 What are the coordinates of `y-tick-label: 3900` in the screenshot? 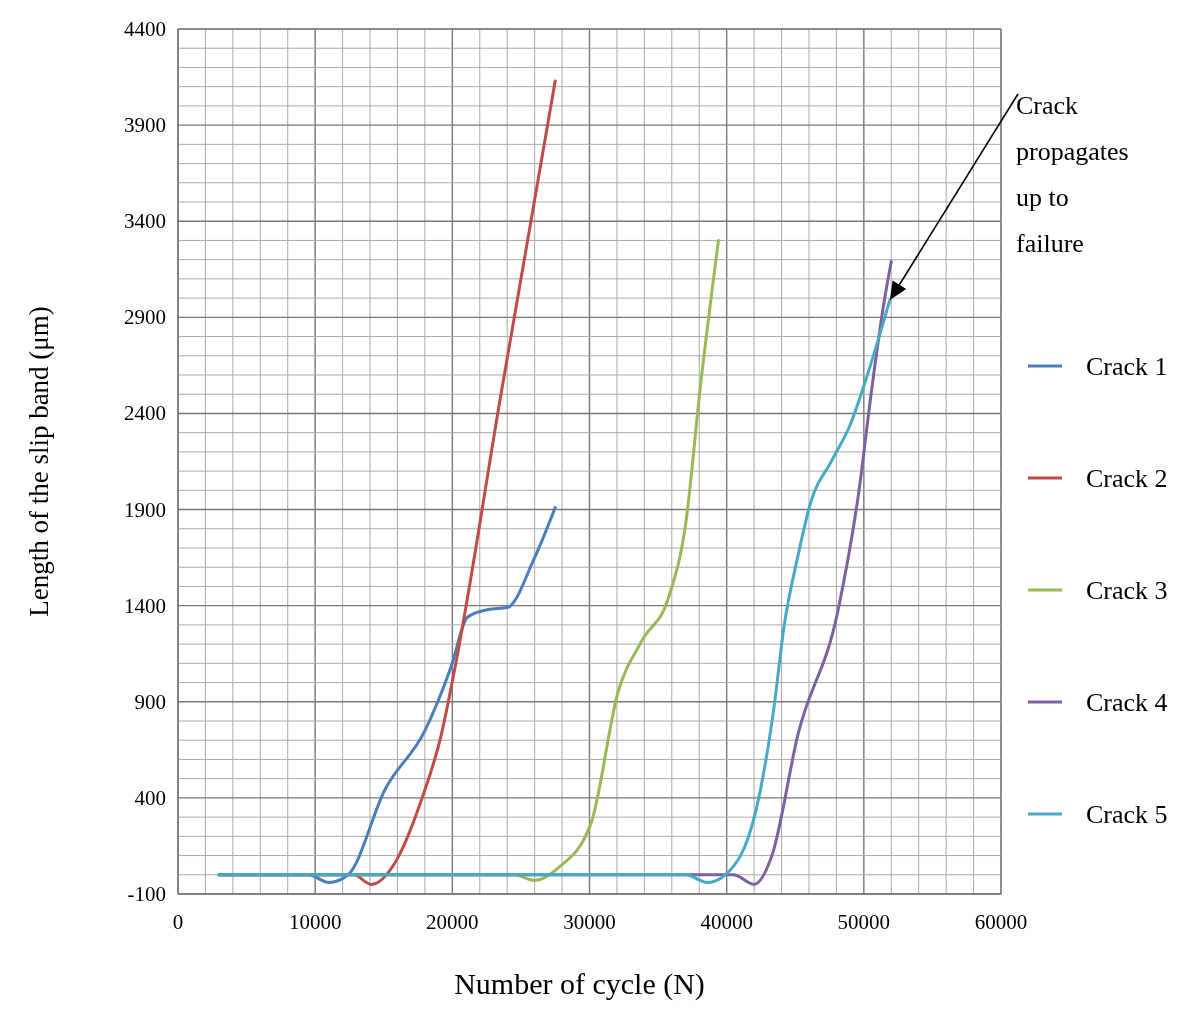 It's located at (145, 125).